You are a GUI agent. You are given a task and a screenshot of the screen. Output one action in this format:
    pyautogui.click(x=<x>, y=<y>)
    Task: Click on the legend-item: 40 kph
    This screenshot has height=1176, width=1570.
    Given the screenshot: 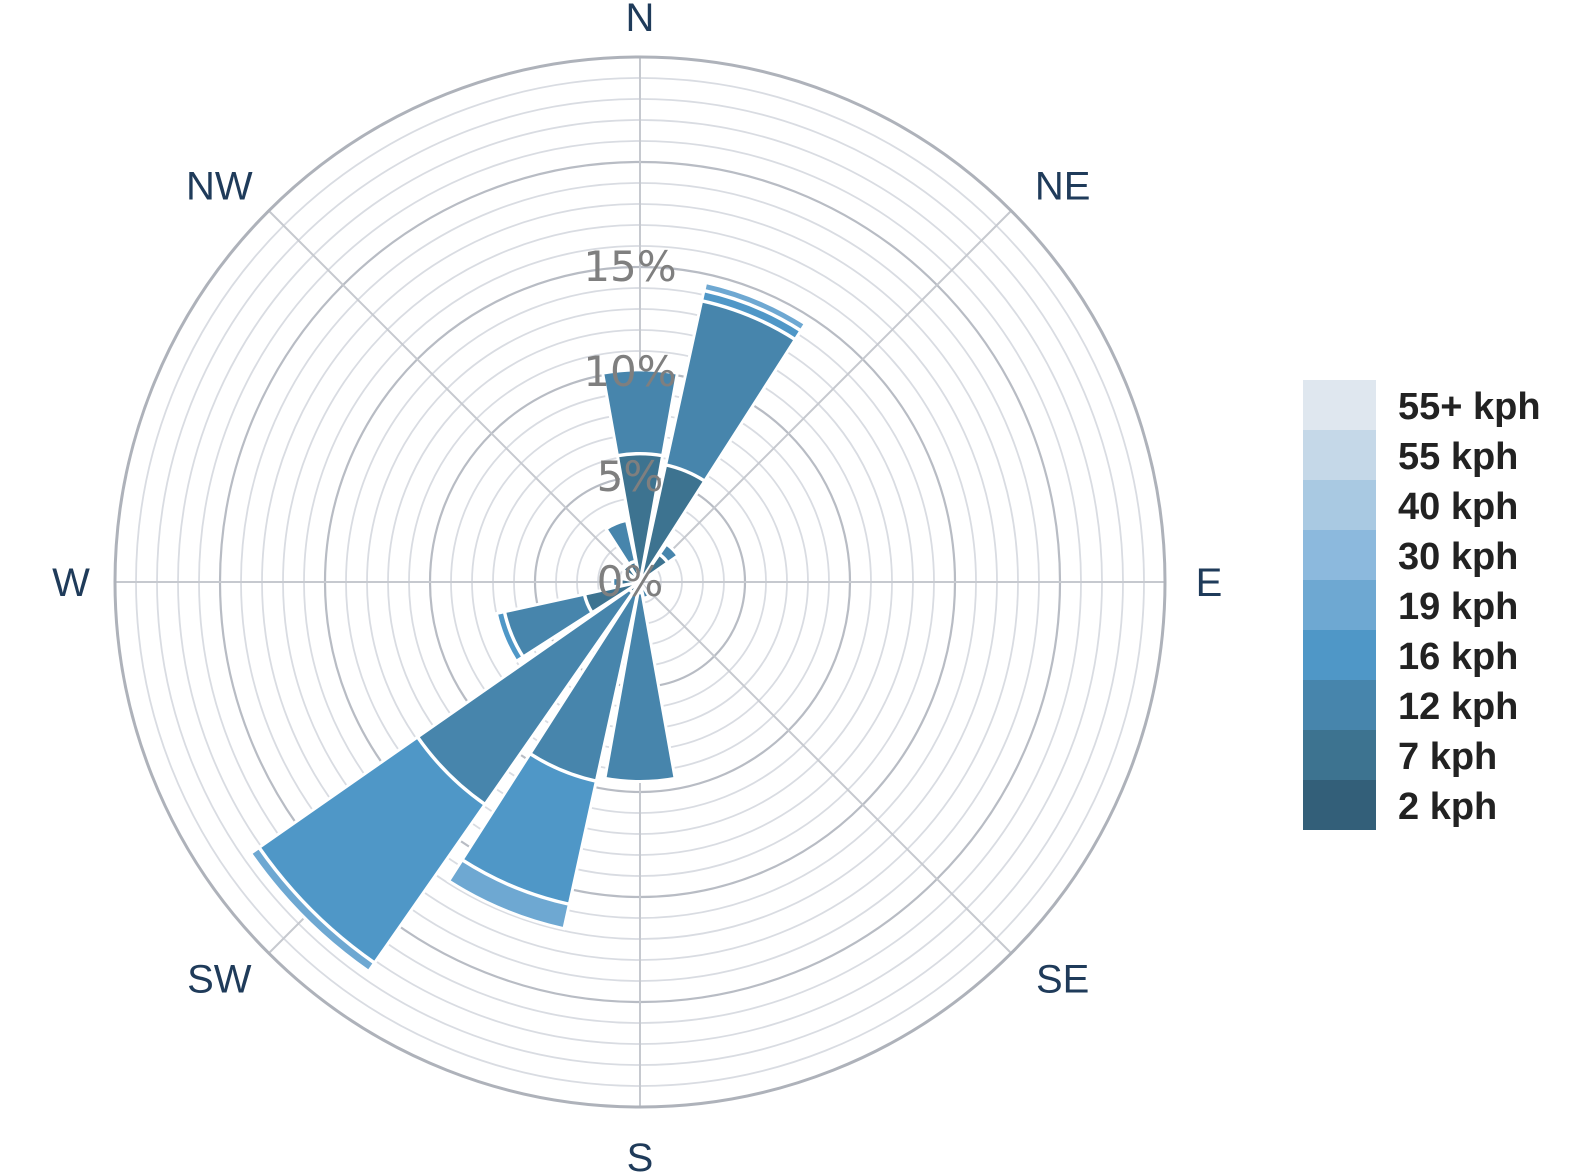 What is the action you would take?
    pyautogui.click(x=1435, y=505)
    